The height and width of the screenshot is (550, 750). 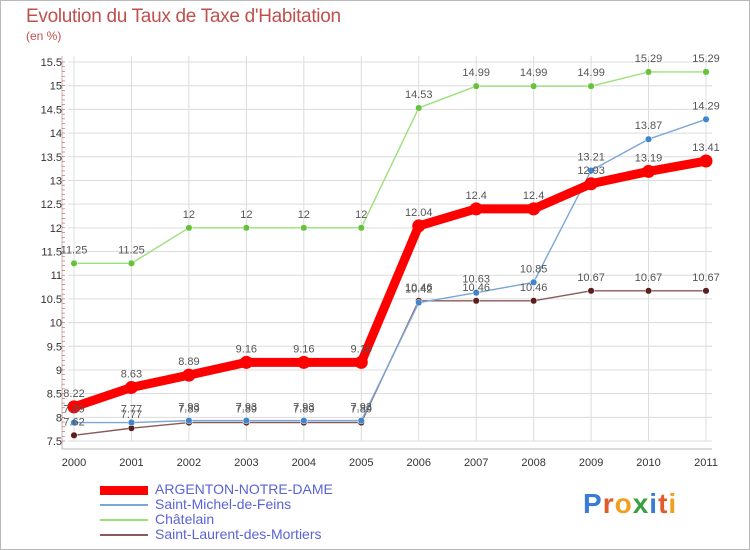 What do you see at coordinates (641, 503) in the screenshot?
I see `logo-letter: x` at bounding box center [641, 503].